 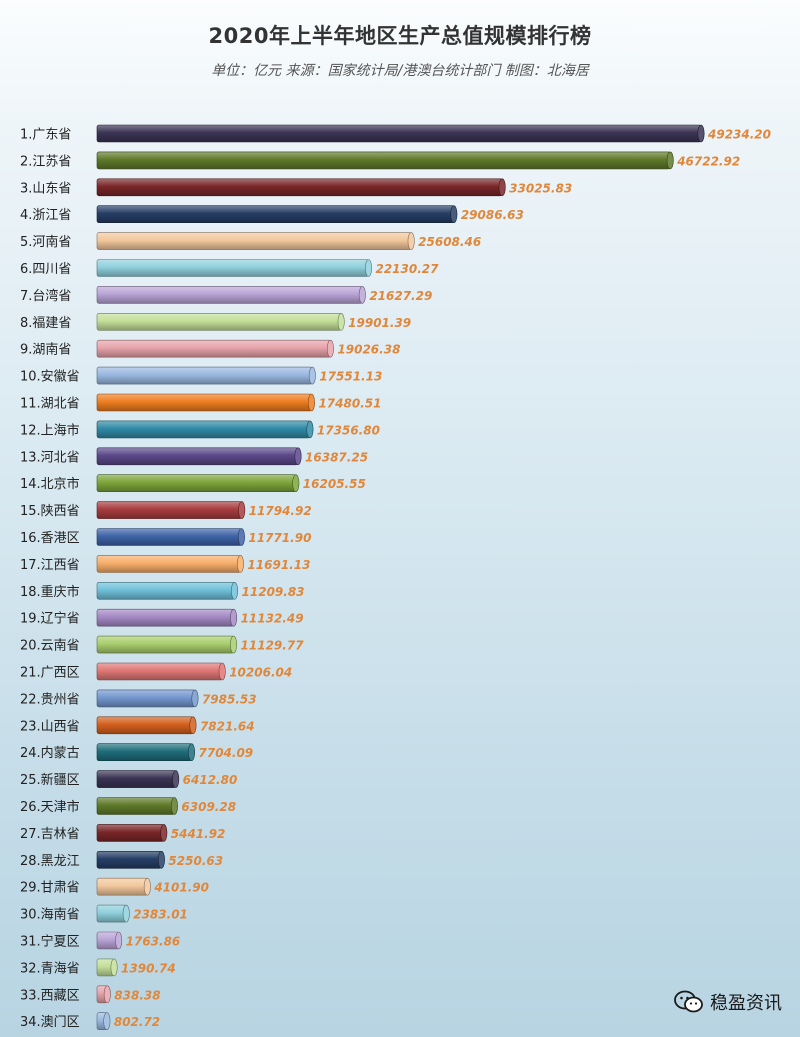 I want to click on category-label: 22.贵州省, so click(x=50, y=699).